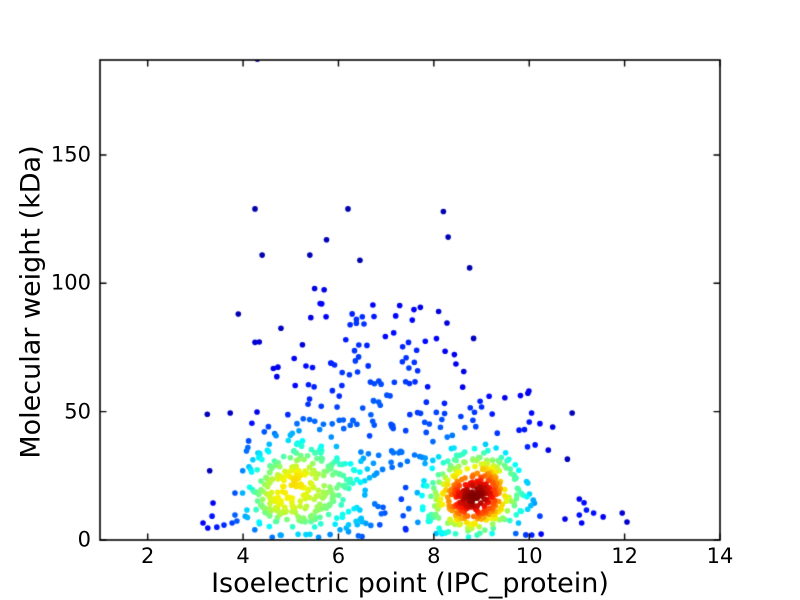  I want to click on y-tick-label: 0, so click(84, 539).